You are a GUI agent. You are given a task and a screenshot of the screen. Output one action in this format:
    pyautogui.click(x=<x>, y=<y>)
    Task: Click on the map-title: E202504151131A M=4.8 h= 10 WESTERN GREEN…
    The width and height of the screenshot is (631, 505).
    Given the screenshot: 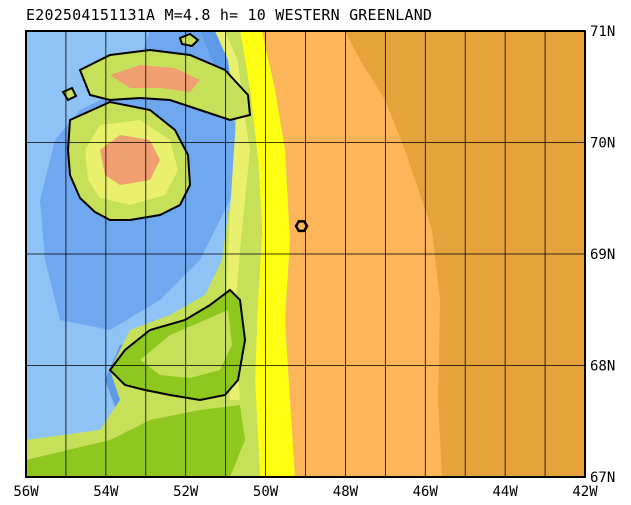 What is the action you would take?
    pyautogui.click(x=229, y=15)
    